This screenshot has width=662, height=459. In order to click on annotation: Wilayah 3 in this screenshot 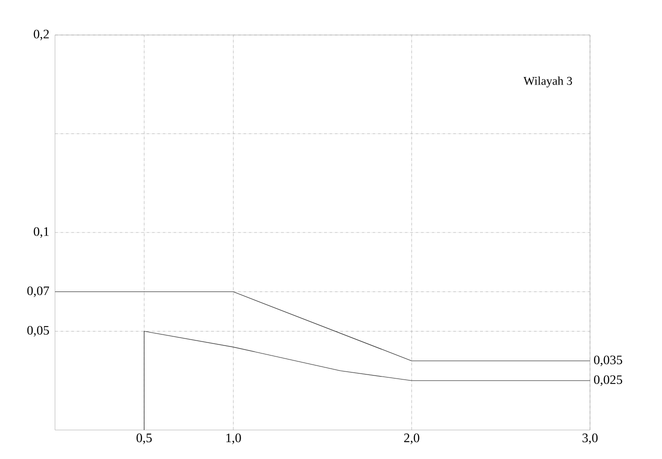, I will do `click(548, 82)`.